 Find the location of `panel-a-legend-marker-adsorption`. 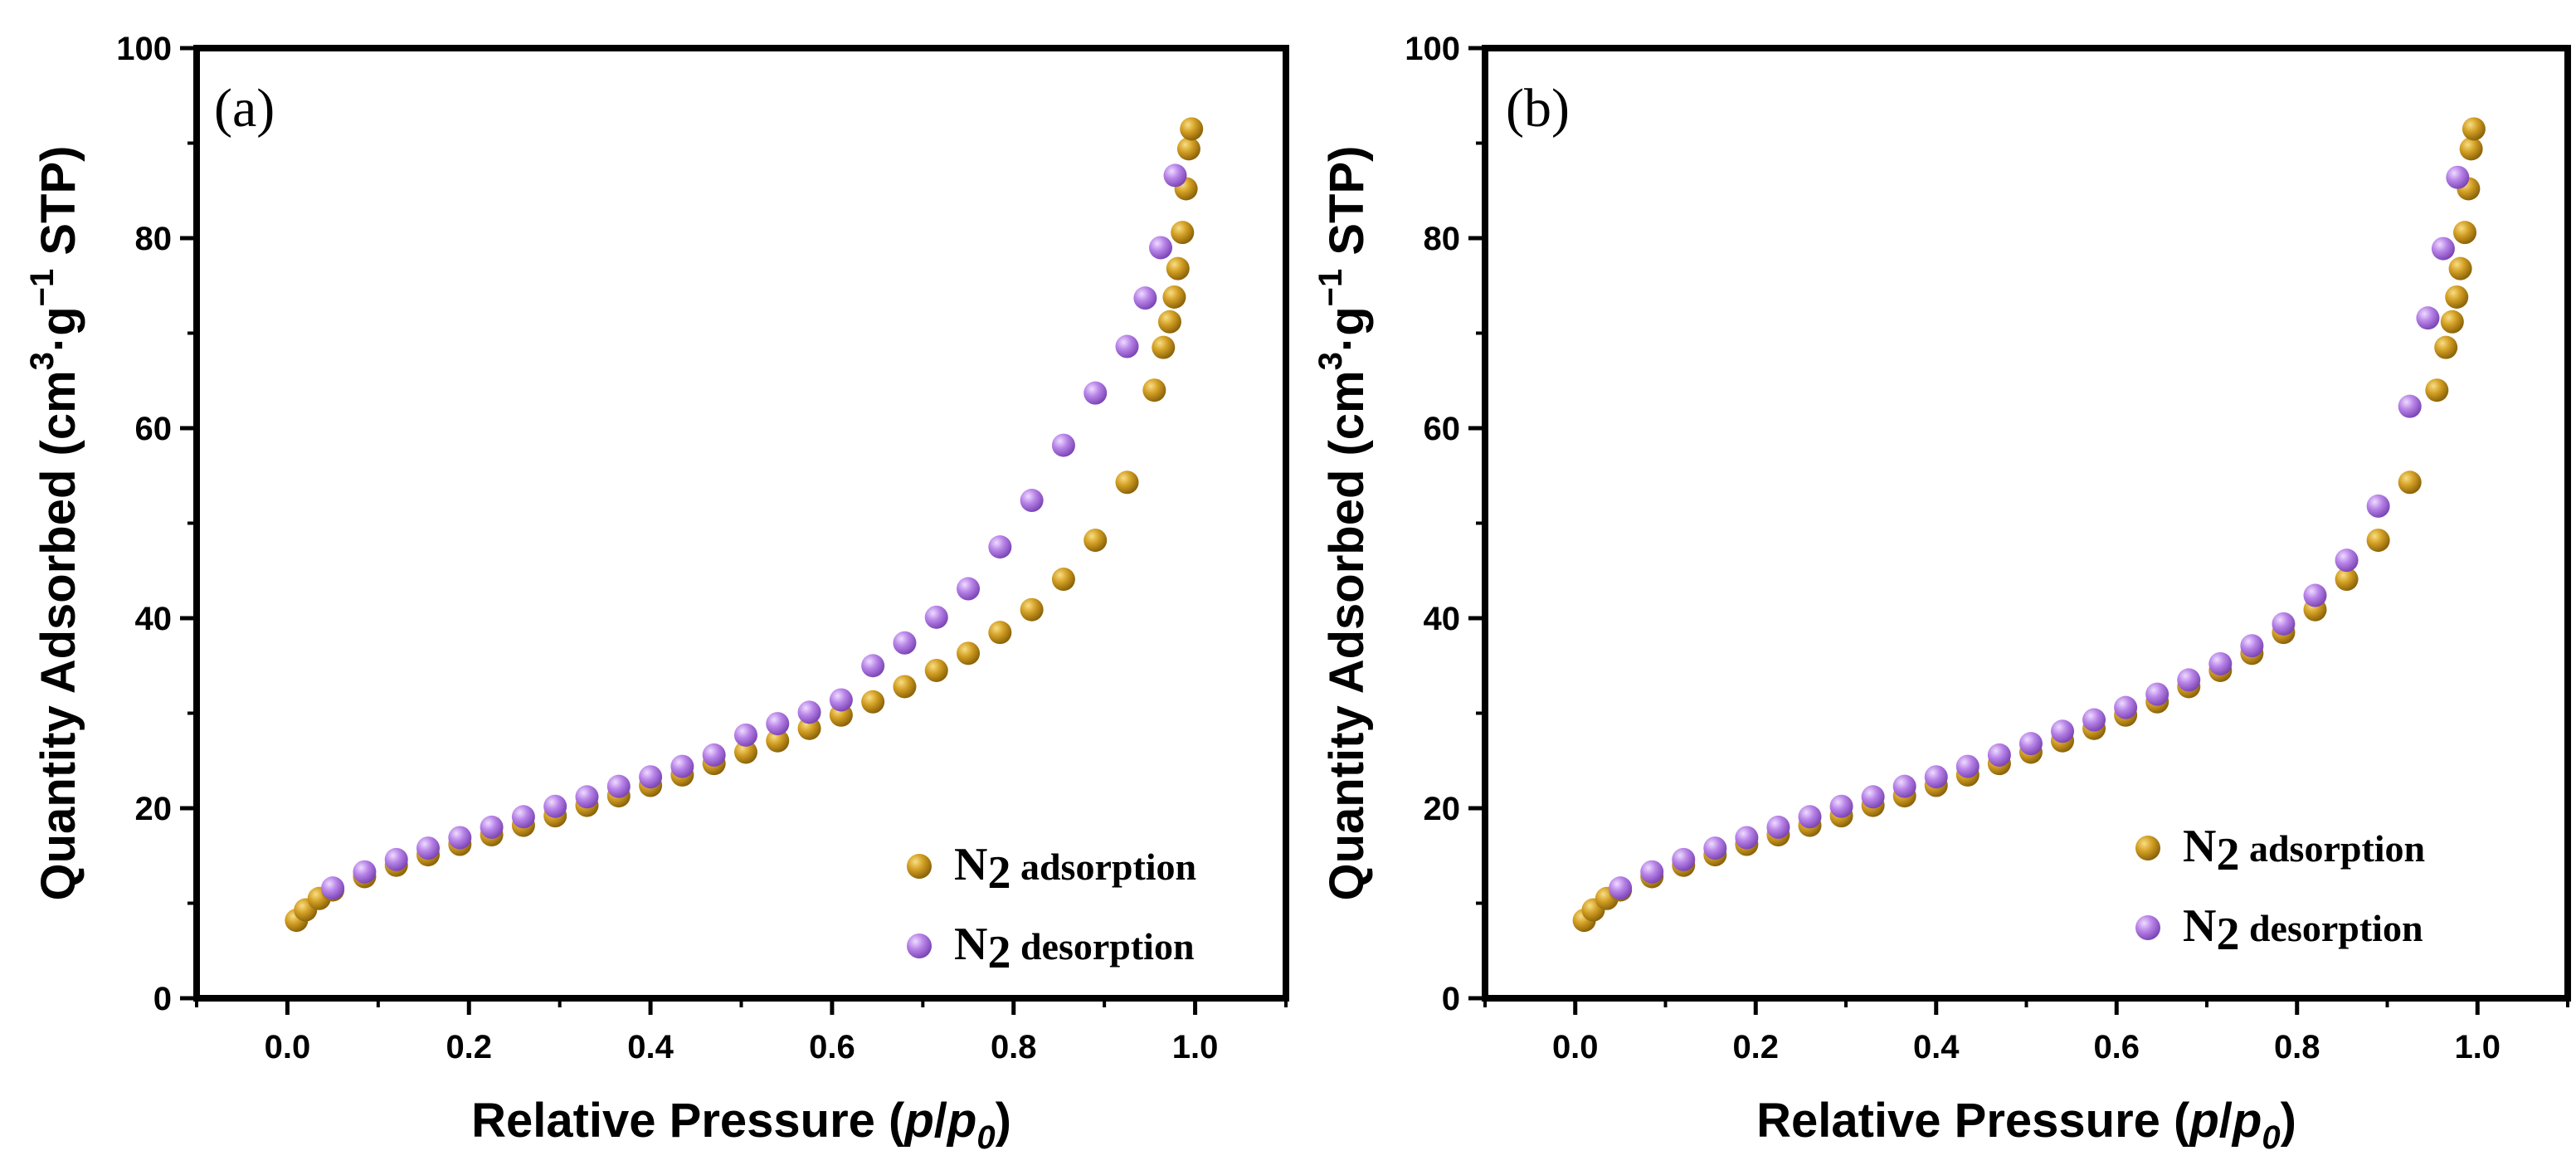

panel-a-legend-marker-adsorption is located at coordinates (919, 866).